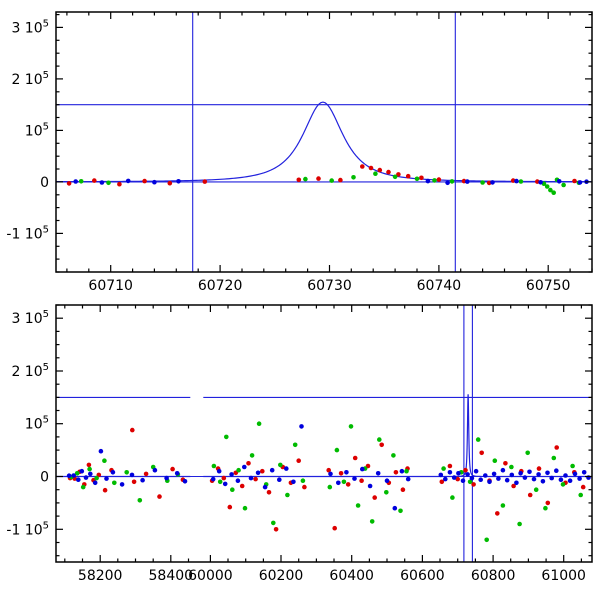 The height and width of the screenshot is (604, 600). I want to click on y-tick-label: 105, so click(37, 424).